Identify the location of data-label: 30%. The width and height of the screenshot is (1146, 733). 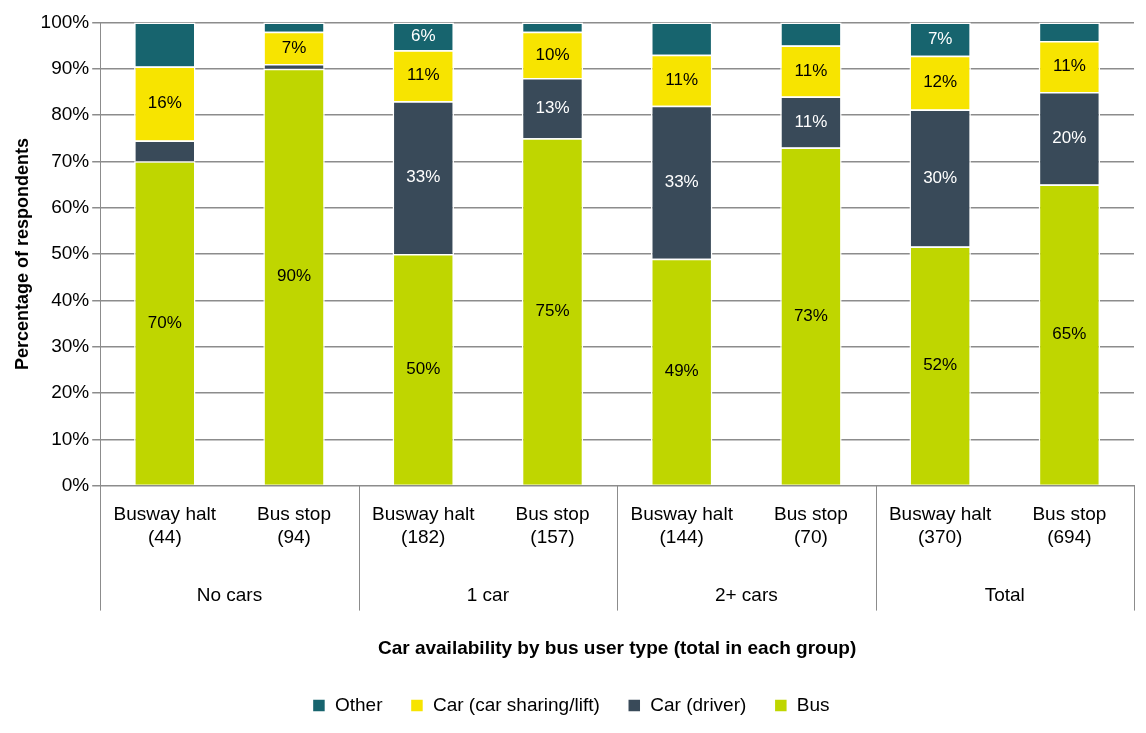
(940, 177).